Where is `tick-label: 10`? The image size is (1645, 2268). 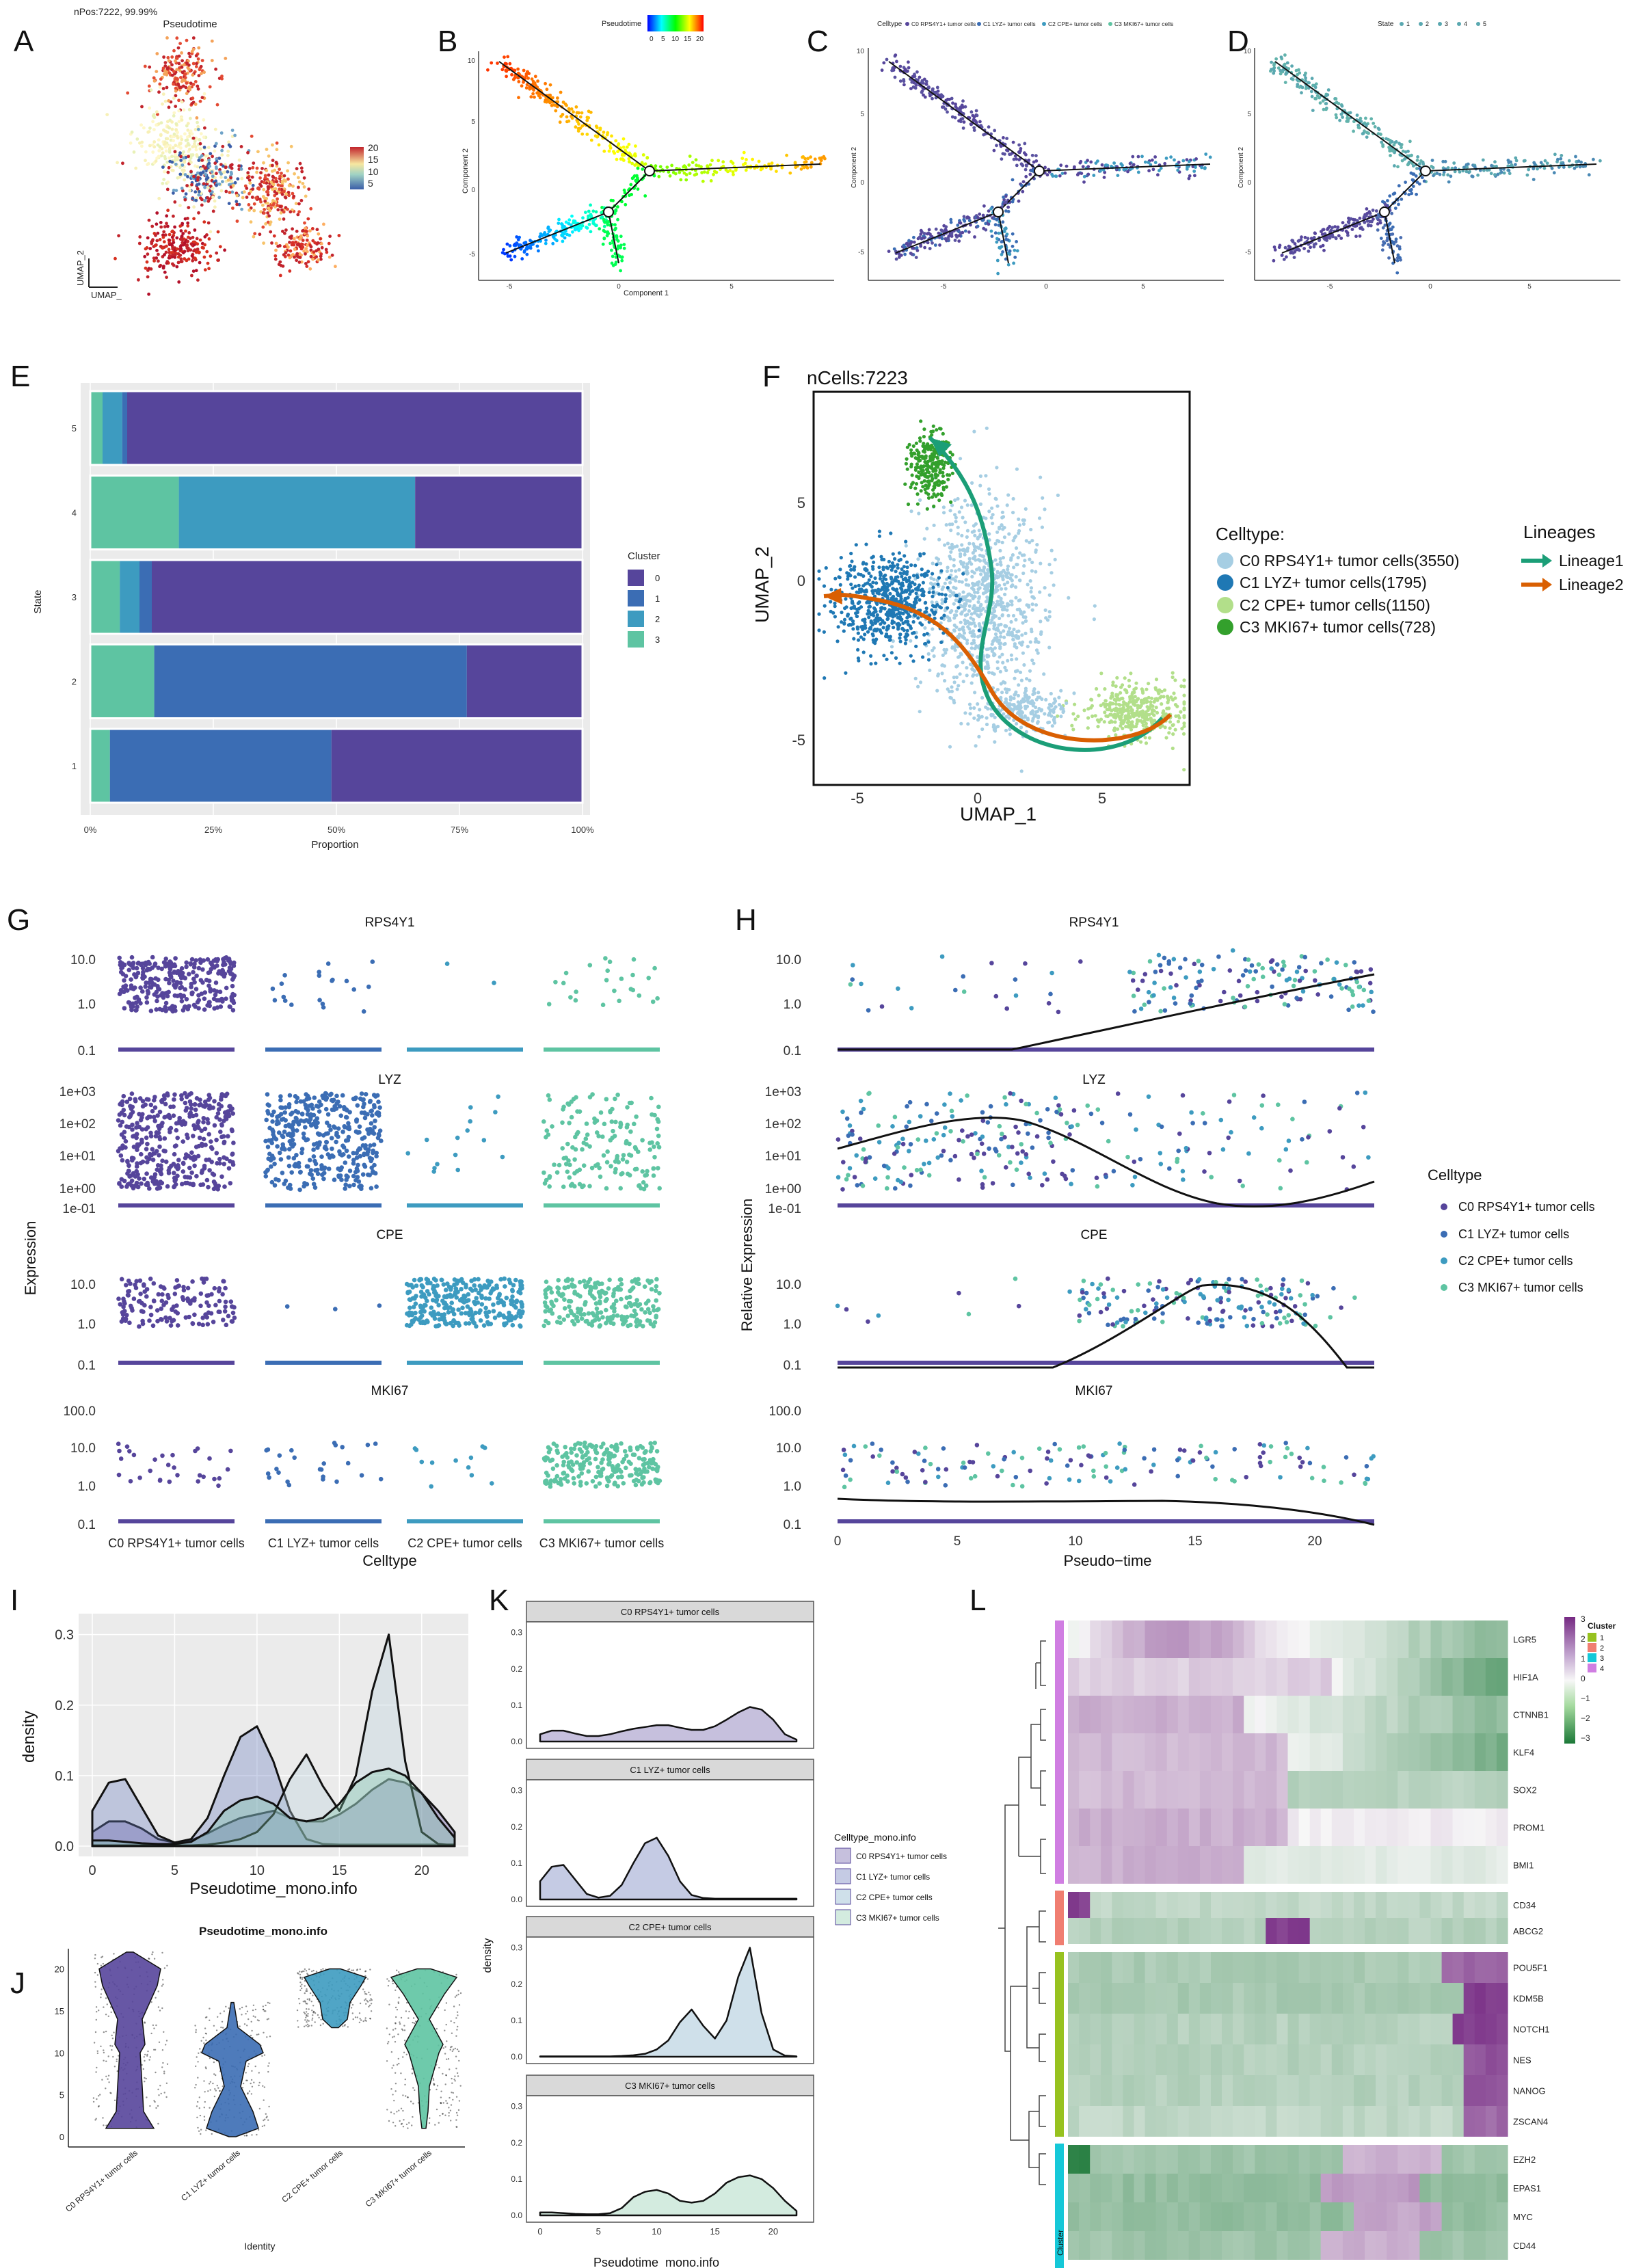 tick-label: 10 is located at coordinates (861, 51).